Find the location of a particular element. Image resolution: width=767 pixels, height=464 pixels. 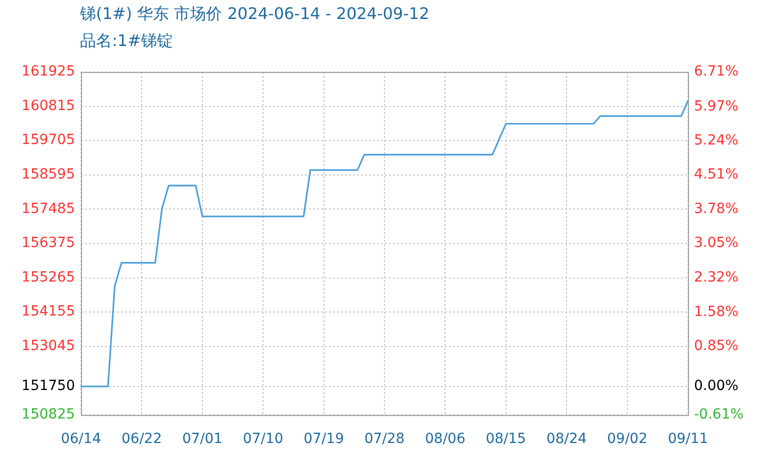

x-tick-label: 06/22 is located at coordinates (142, 439).